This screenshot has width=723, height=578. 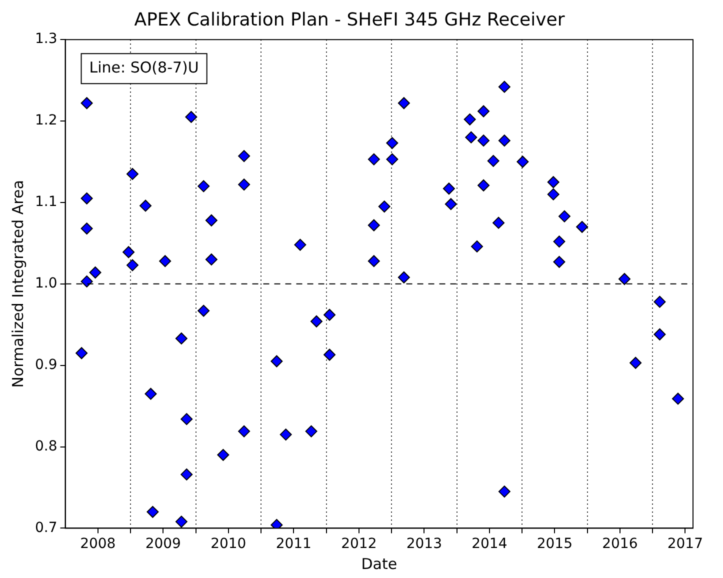 What do you see at coordinates (144, 67) in the screenshot?
I see `annotation: Line: SO(8-7)U` at bounding box center [144, 67].